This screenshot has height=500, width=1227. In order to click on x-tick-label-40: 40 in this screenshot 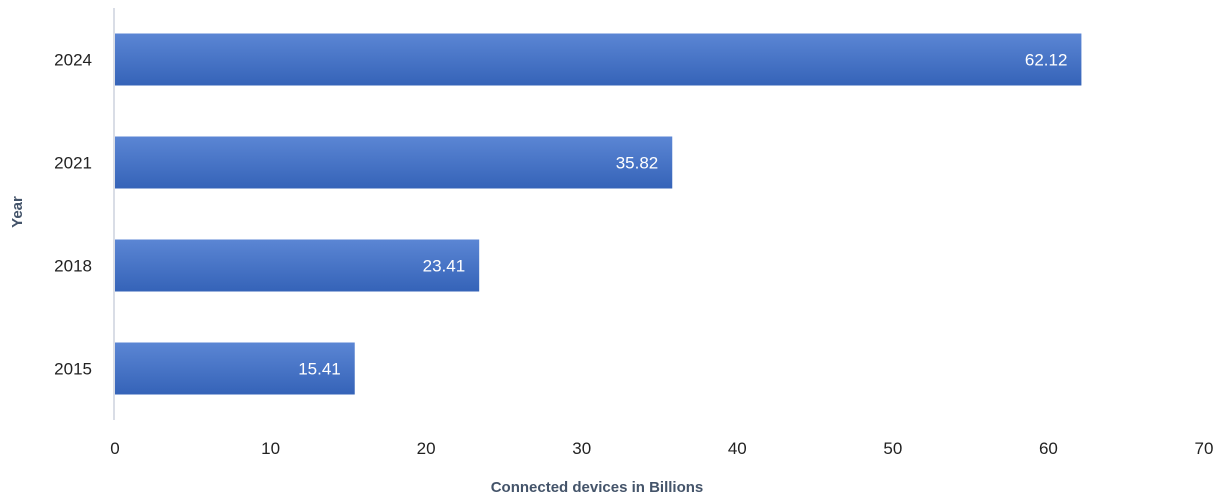, I will do `click(737, 448)`.